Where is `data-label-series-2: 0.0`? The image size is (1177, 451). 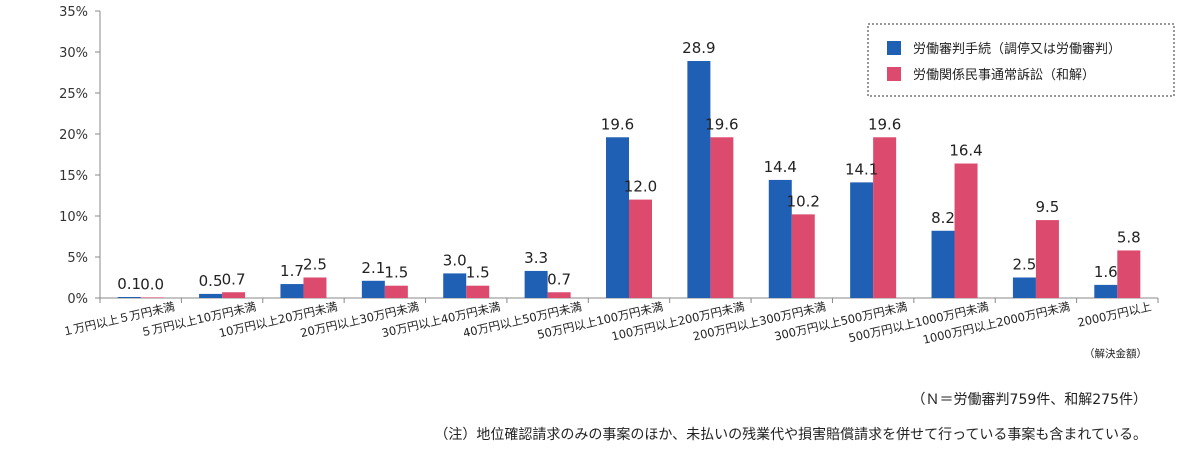
data-label-series-2: 0.0 is located at coordinates (152, 284).